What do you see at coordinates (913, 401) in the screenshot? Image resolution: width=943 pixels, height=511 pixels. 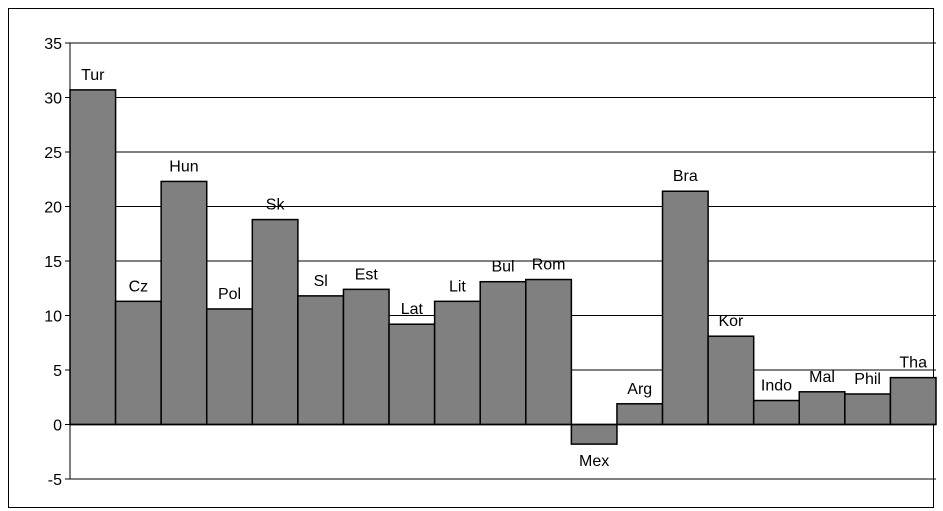 I see `bar-tha` at bounding box center [913, 401].